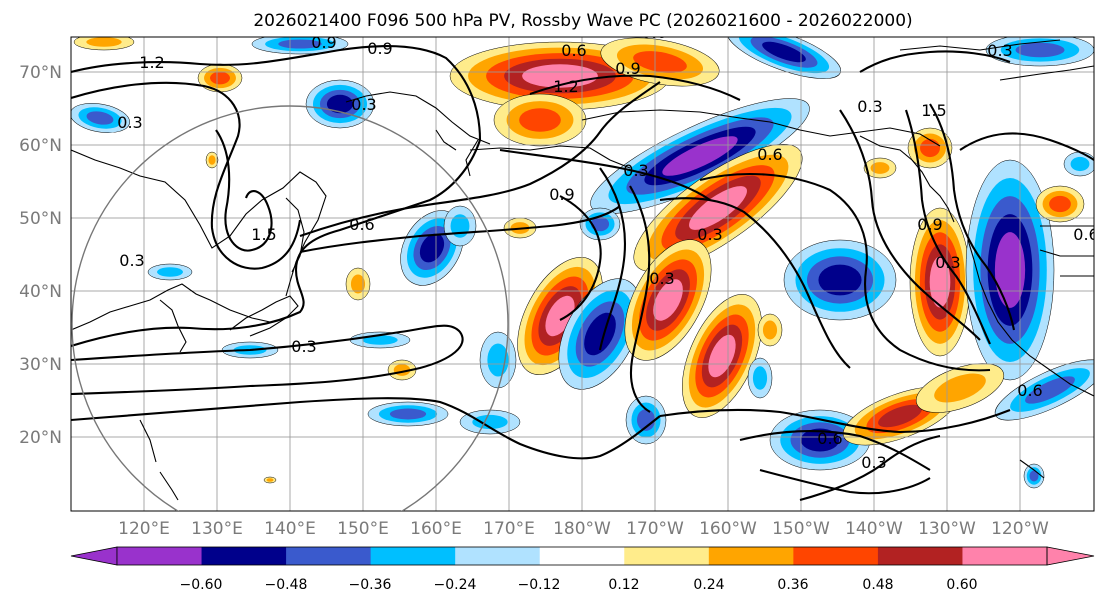 The width and height of the screenshot is (1105, 604). What do you see at coordinates (655, 529) in the screenshot?
I see `lon-label: 170°W` at bounding box center [655, 529].